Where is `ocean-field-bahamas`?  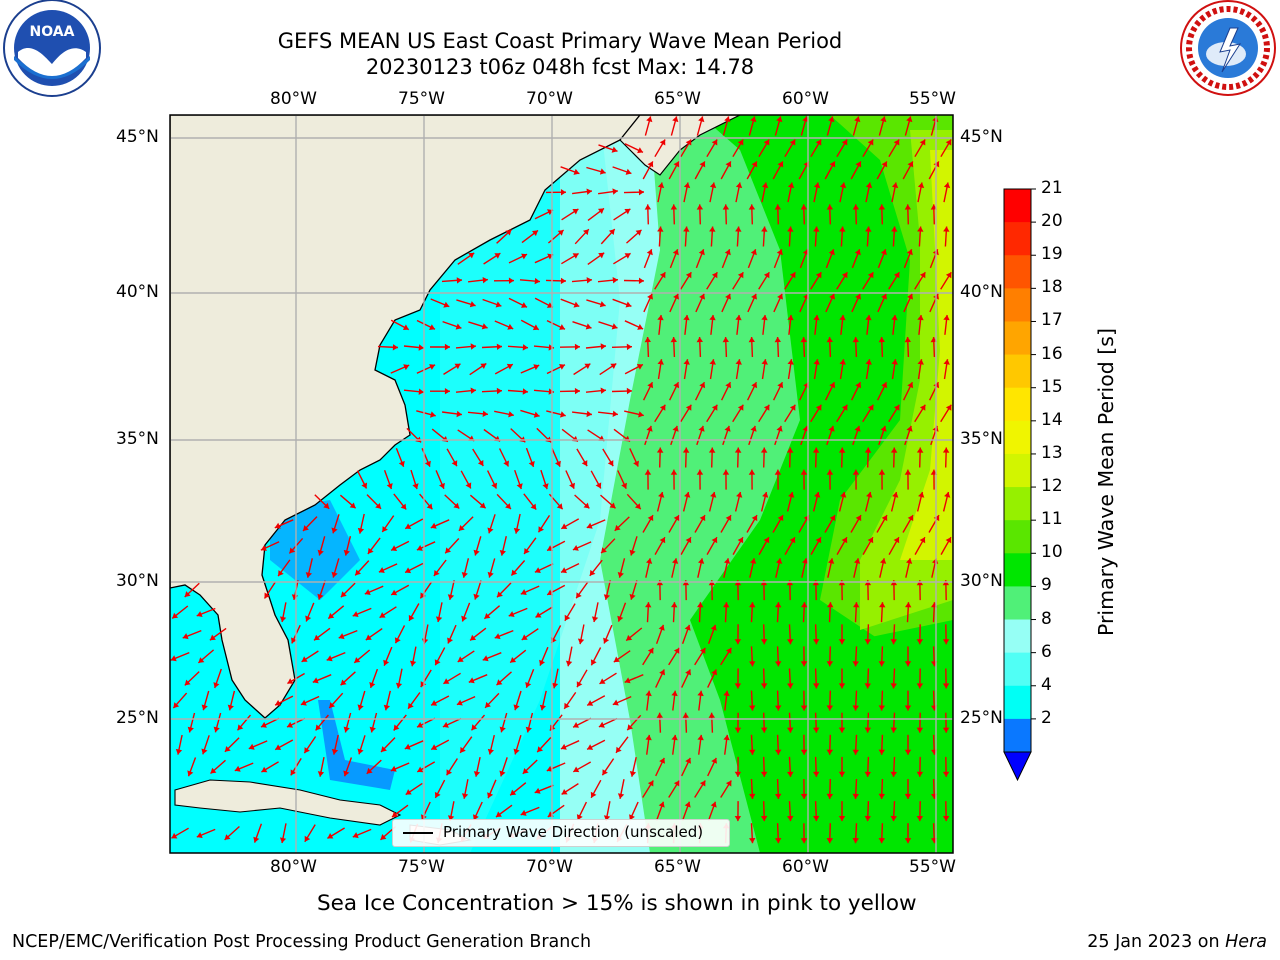
ocean-field-bahamas is located at coordinates (356, 745).